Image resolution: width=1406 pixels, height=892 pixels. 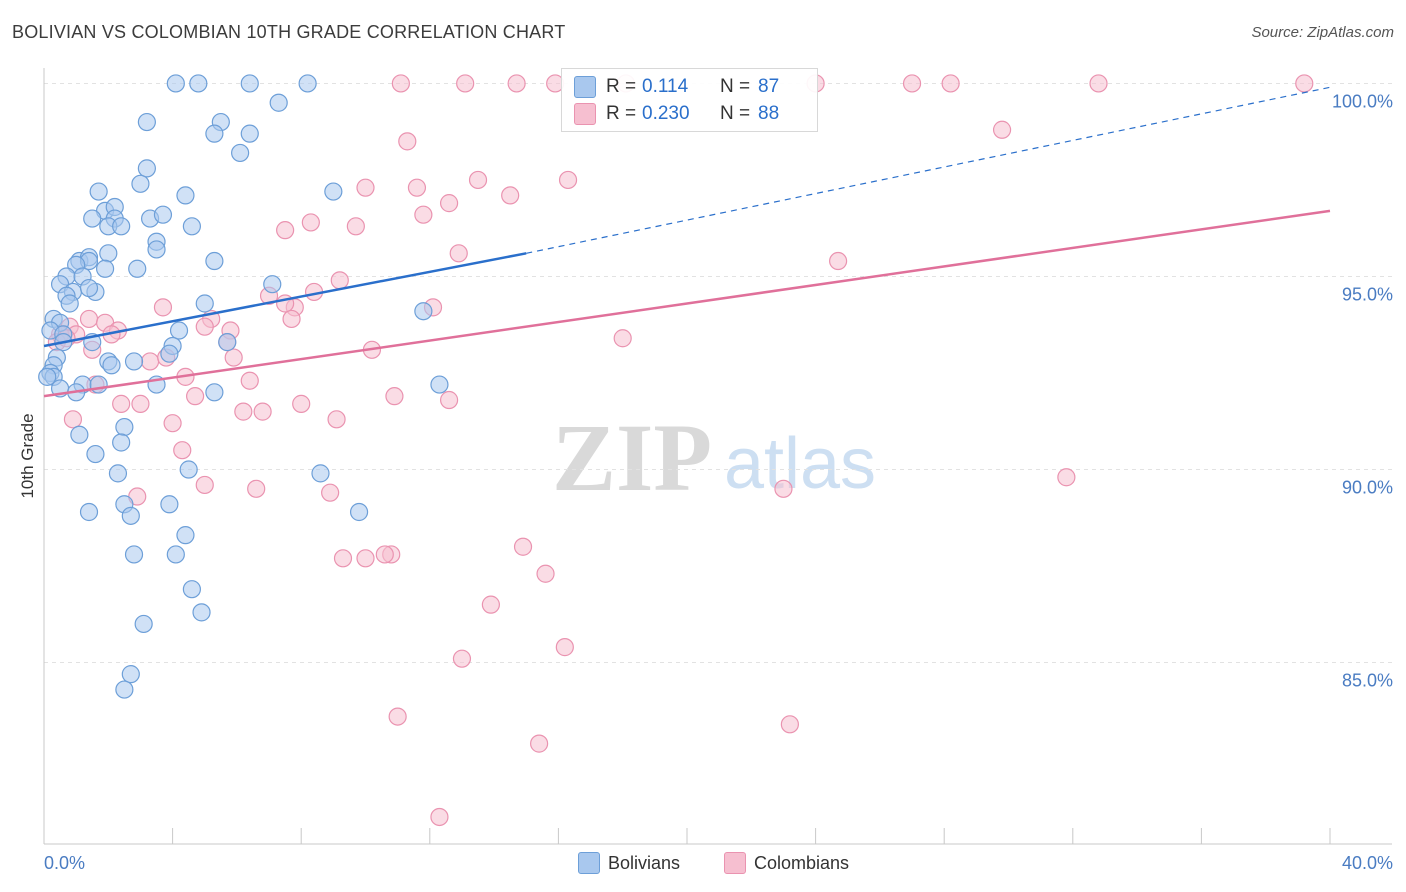 What do you see at coordinates (589, 863) in the screenshot?
I see `bolivians-swatch` at bounding box center [589, 863].